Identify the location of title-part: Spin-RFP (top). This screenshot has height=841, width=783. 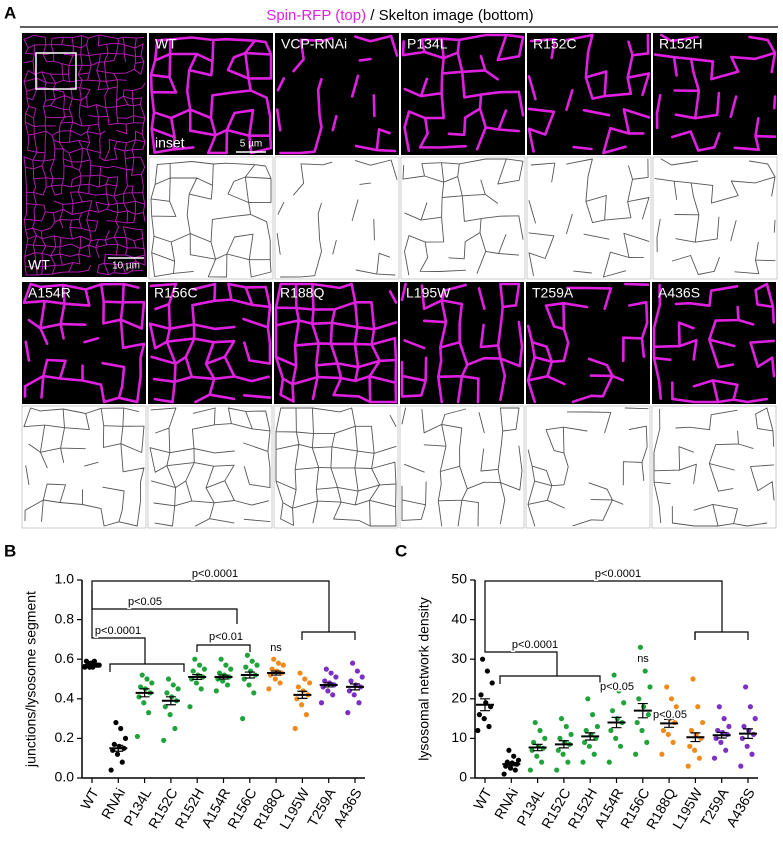
(316, 15).